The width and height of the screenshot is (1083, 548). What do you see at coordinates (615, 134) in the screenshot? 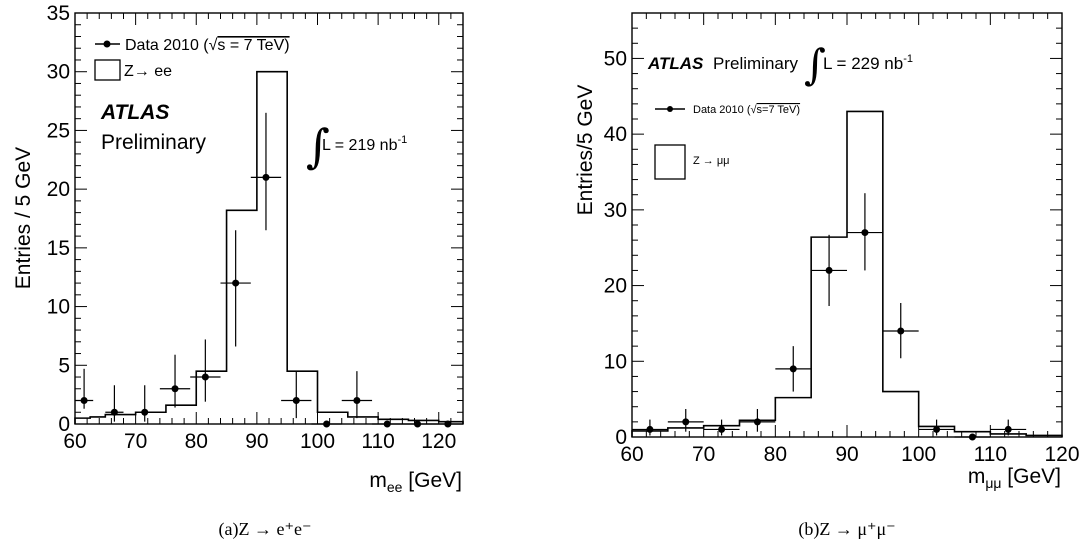
I see `panel-b-y-tick-label: 40` at bounding box center [615, 134].